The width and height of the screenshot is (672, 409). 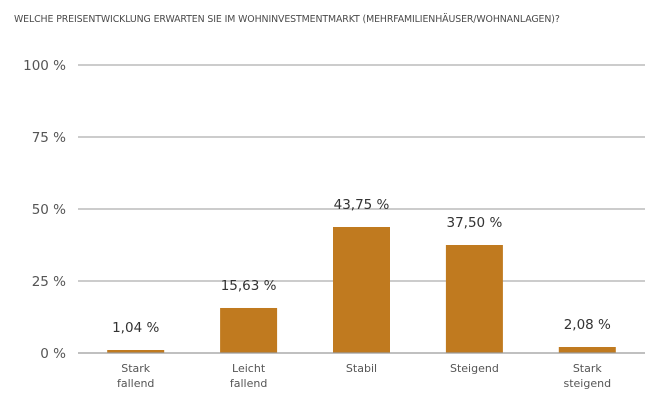 What do you see at coordinates (362, 205) in the screenshot?
I see `data-label: 43,75 %` at bounding box center [362, 205].